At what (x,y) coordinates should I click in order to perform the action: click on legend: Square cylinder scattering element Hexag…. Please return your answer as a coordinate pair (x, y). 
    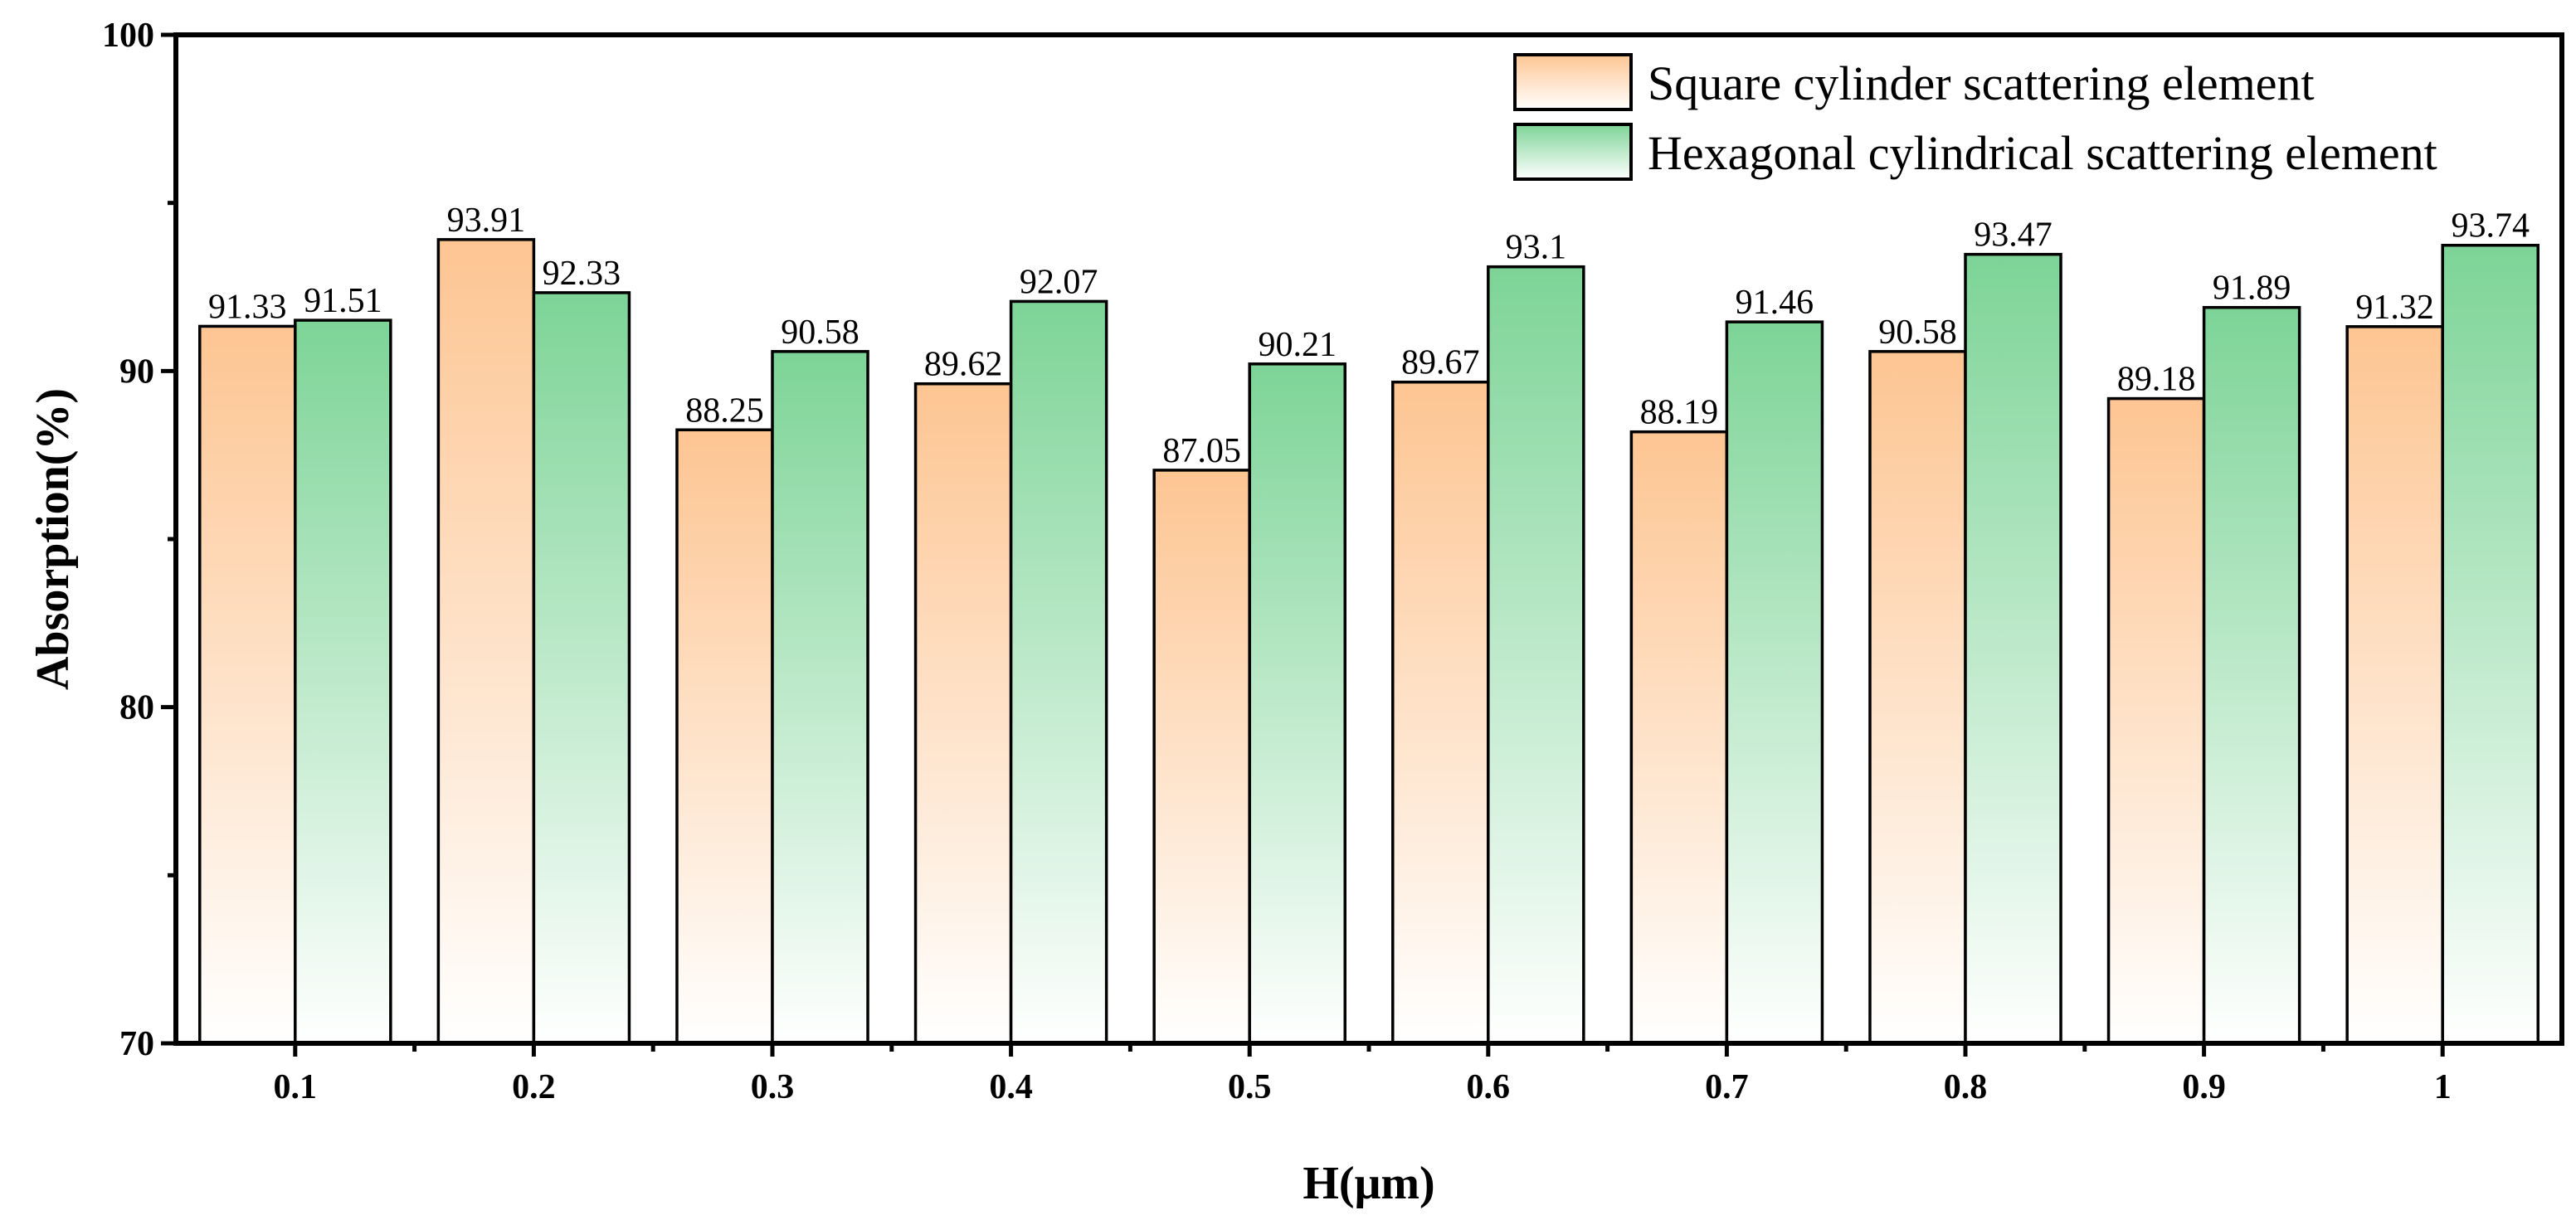
    Looking at the image, I should click on (1975, 117).